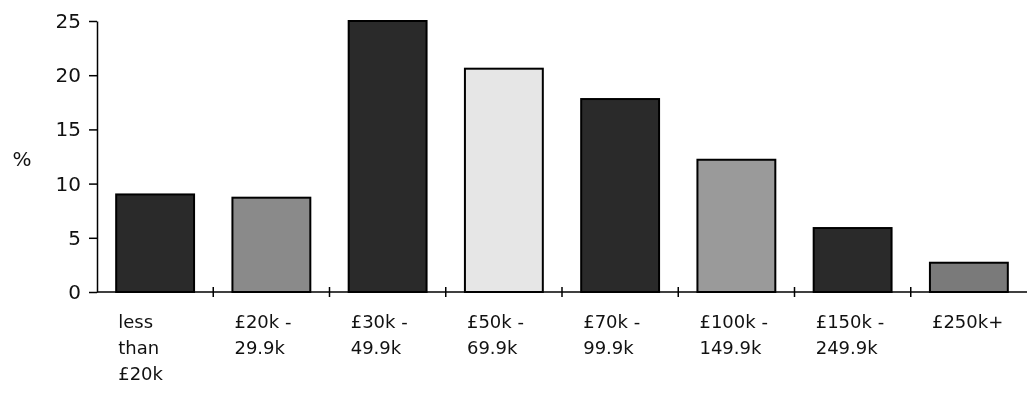 The width and height of the screenshot is (1029, 415). Describe the element at coordinates (68, 75) in the screenshot. I see `y-tick-label: 20` at that location.